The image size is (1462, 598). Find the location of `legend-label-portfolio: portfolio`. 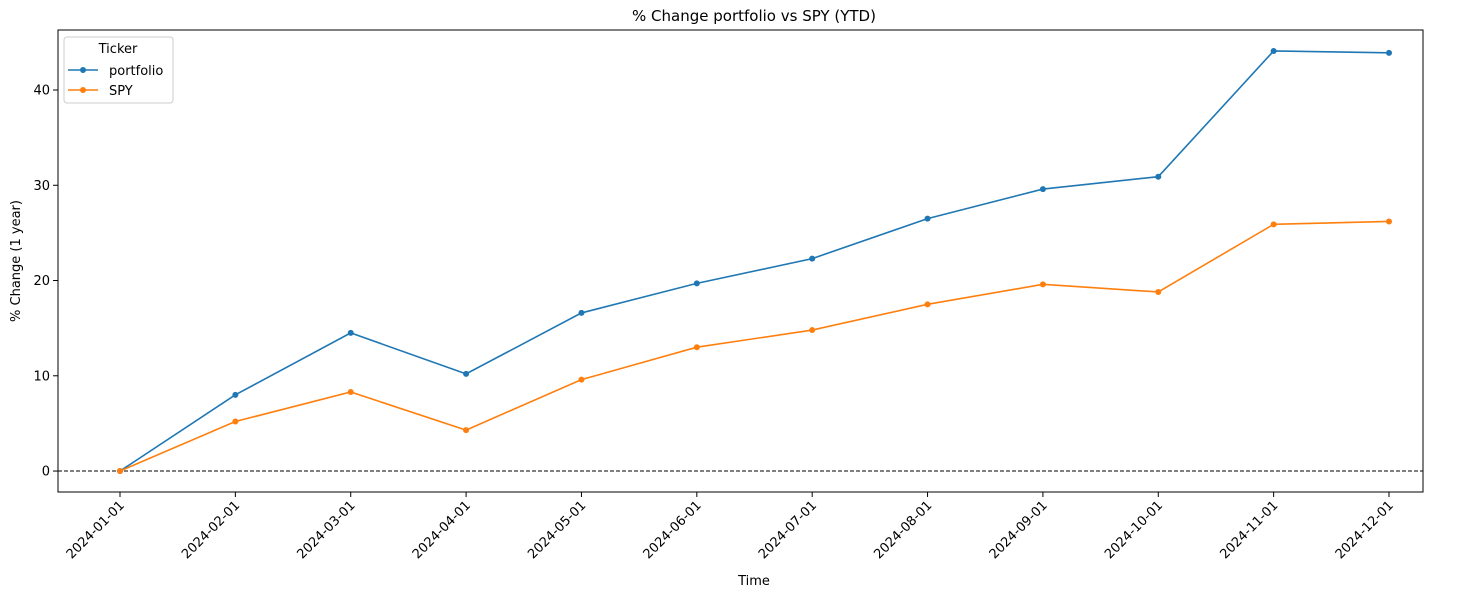

legend-label-portfolio: portfolio is located at coordinates (136, 71).